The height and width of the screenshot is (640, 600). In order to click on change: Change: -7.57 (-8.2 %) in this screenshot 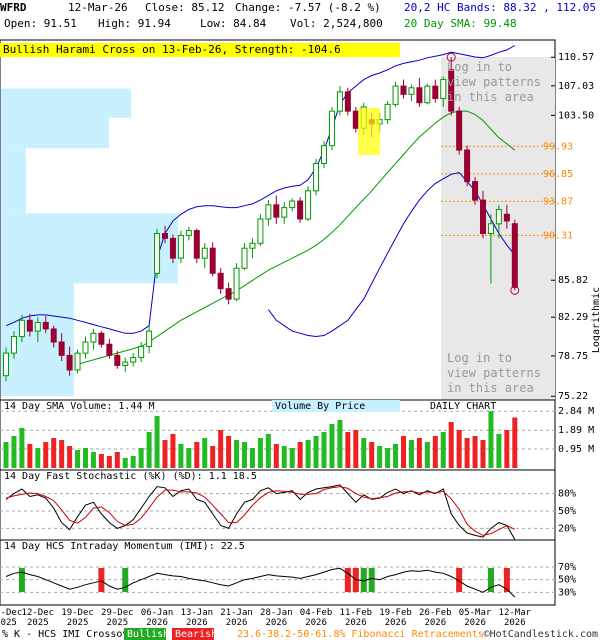, I will do `click(308, 7)`.